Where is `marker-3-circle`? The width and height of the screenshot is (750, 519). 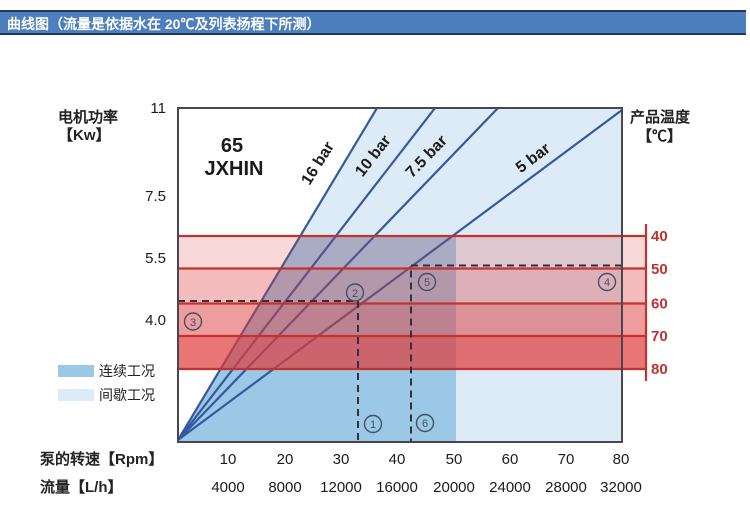
marker-3-circle is located at coordinates (193, 321).